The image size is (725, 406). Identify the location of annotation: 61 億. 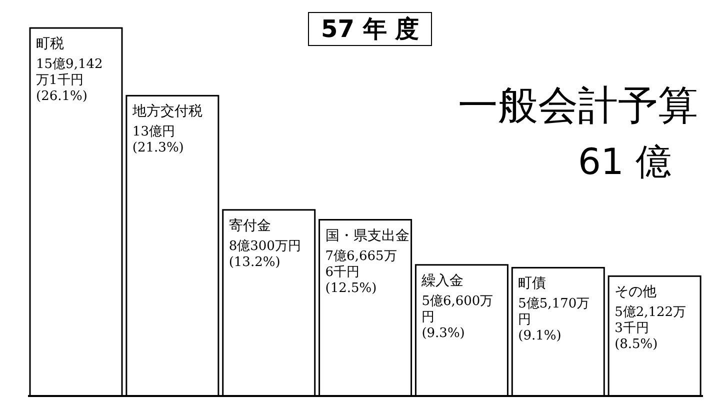
(625, 163).